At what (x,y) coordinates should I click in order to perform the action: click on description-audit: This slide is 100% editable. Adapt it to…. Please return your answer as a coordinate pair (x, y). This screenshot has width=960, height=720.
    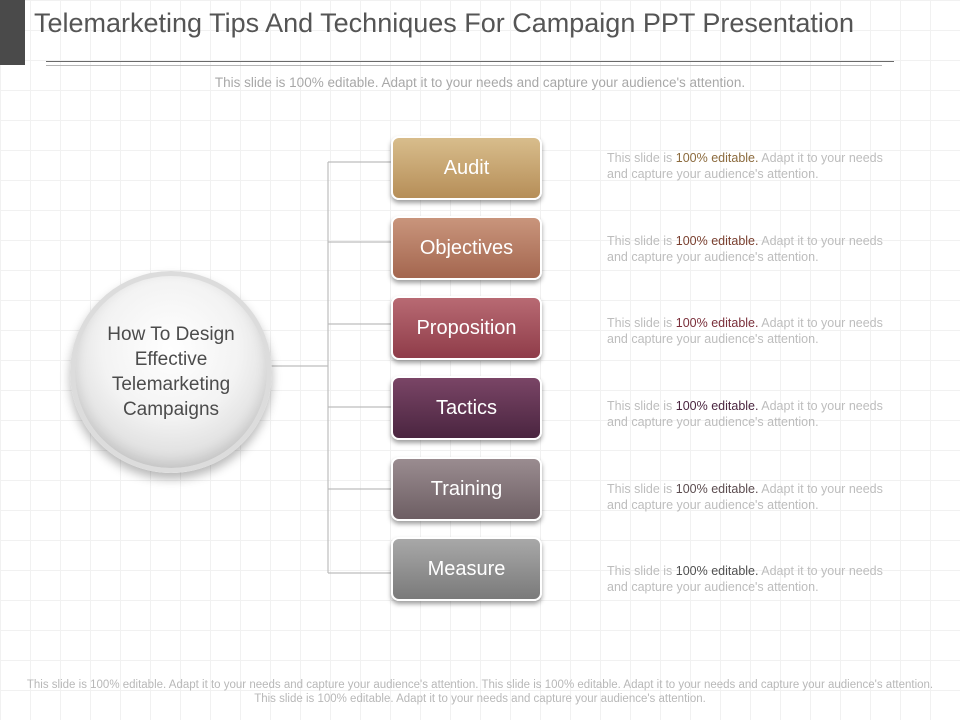
    Looking at the image, I should click on (752, 166).